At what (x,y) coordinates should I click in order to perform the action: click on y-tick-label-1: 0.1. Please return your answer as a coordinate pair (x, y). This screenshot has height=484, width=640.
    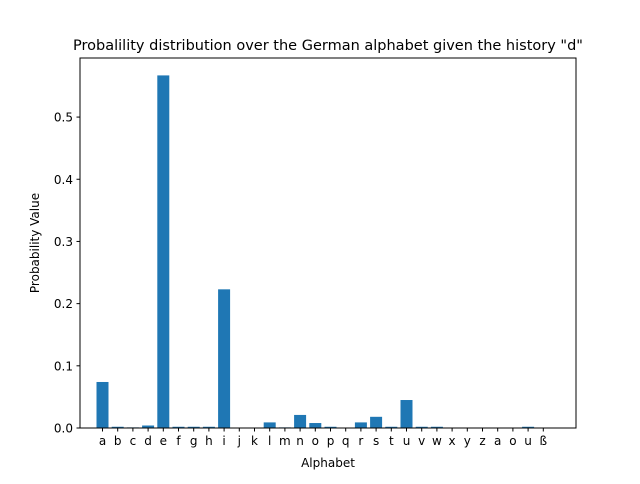
    Looking at the image, I should click on (63, 366).